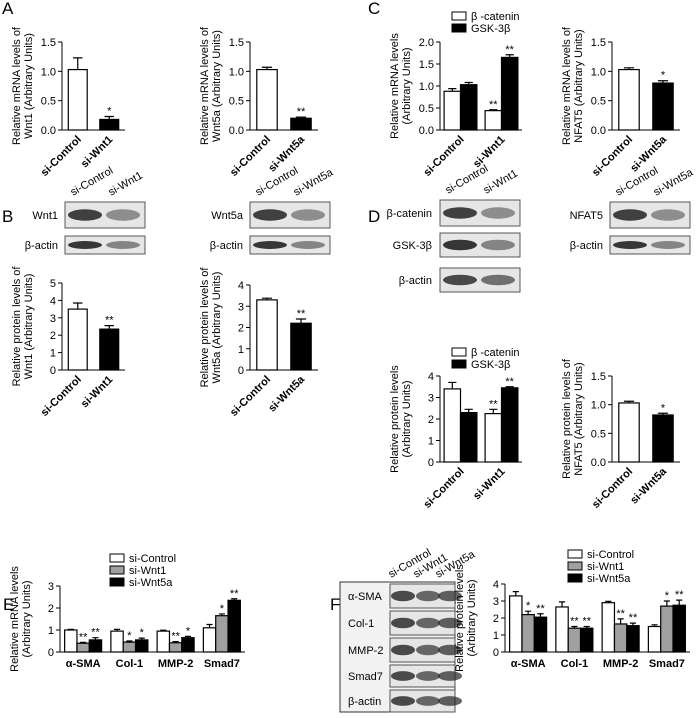  What do you see at coordinates (8, 9) in the screenshot?
I see `panel-label: A` at bounding box center [8, 9].